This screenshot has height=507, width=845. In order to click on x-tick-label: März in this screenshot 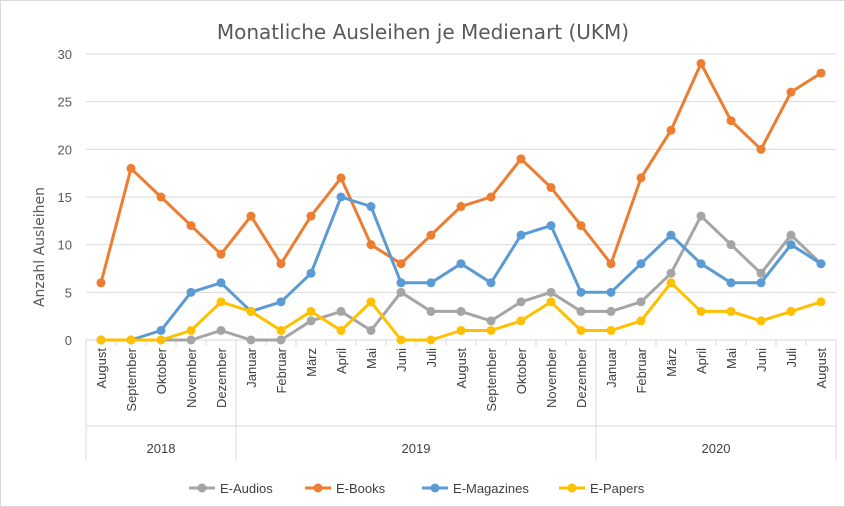, I will do `click(311, 362)`.